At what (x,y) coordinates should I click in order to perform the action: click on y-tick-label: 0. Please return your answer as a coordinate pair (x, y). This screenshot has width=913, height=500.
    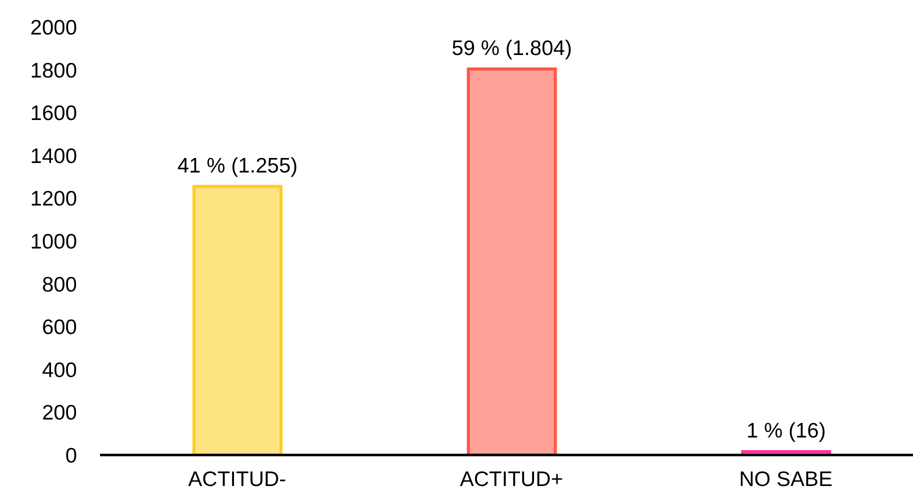
    Looking at the image, I should click on (71, 456).